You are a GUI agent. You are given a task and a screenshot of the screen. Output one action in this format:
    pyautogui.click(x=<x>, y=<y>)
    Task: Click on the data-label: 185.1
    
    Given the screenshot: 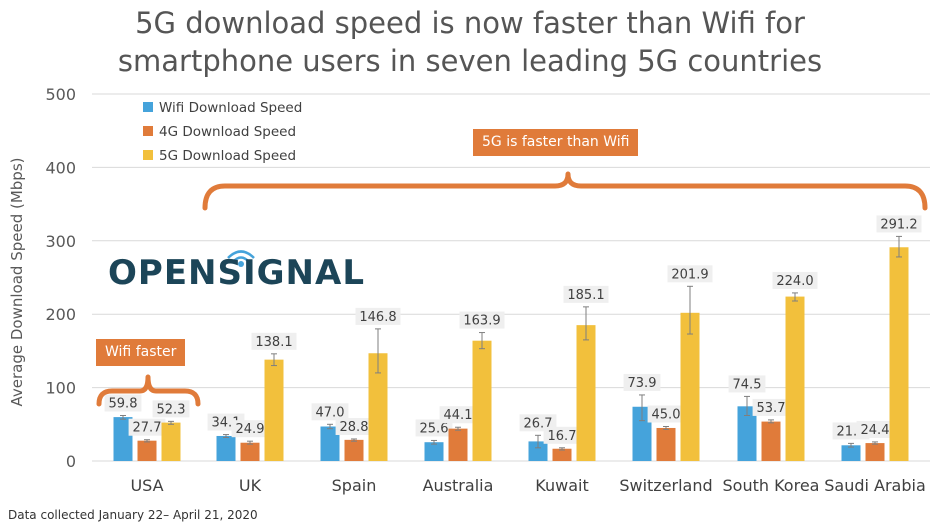 What is the action you would take?
    pyautogui.click(x=585, y=295)
    